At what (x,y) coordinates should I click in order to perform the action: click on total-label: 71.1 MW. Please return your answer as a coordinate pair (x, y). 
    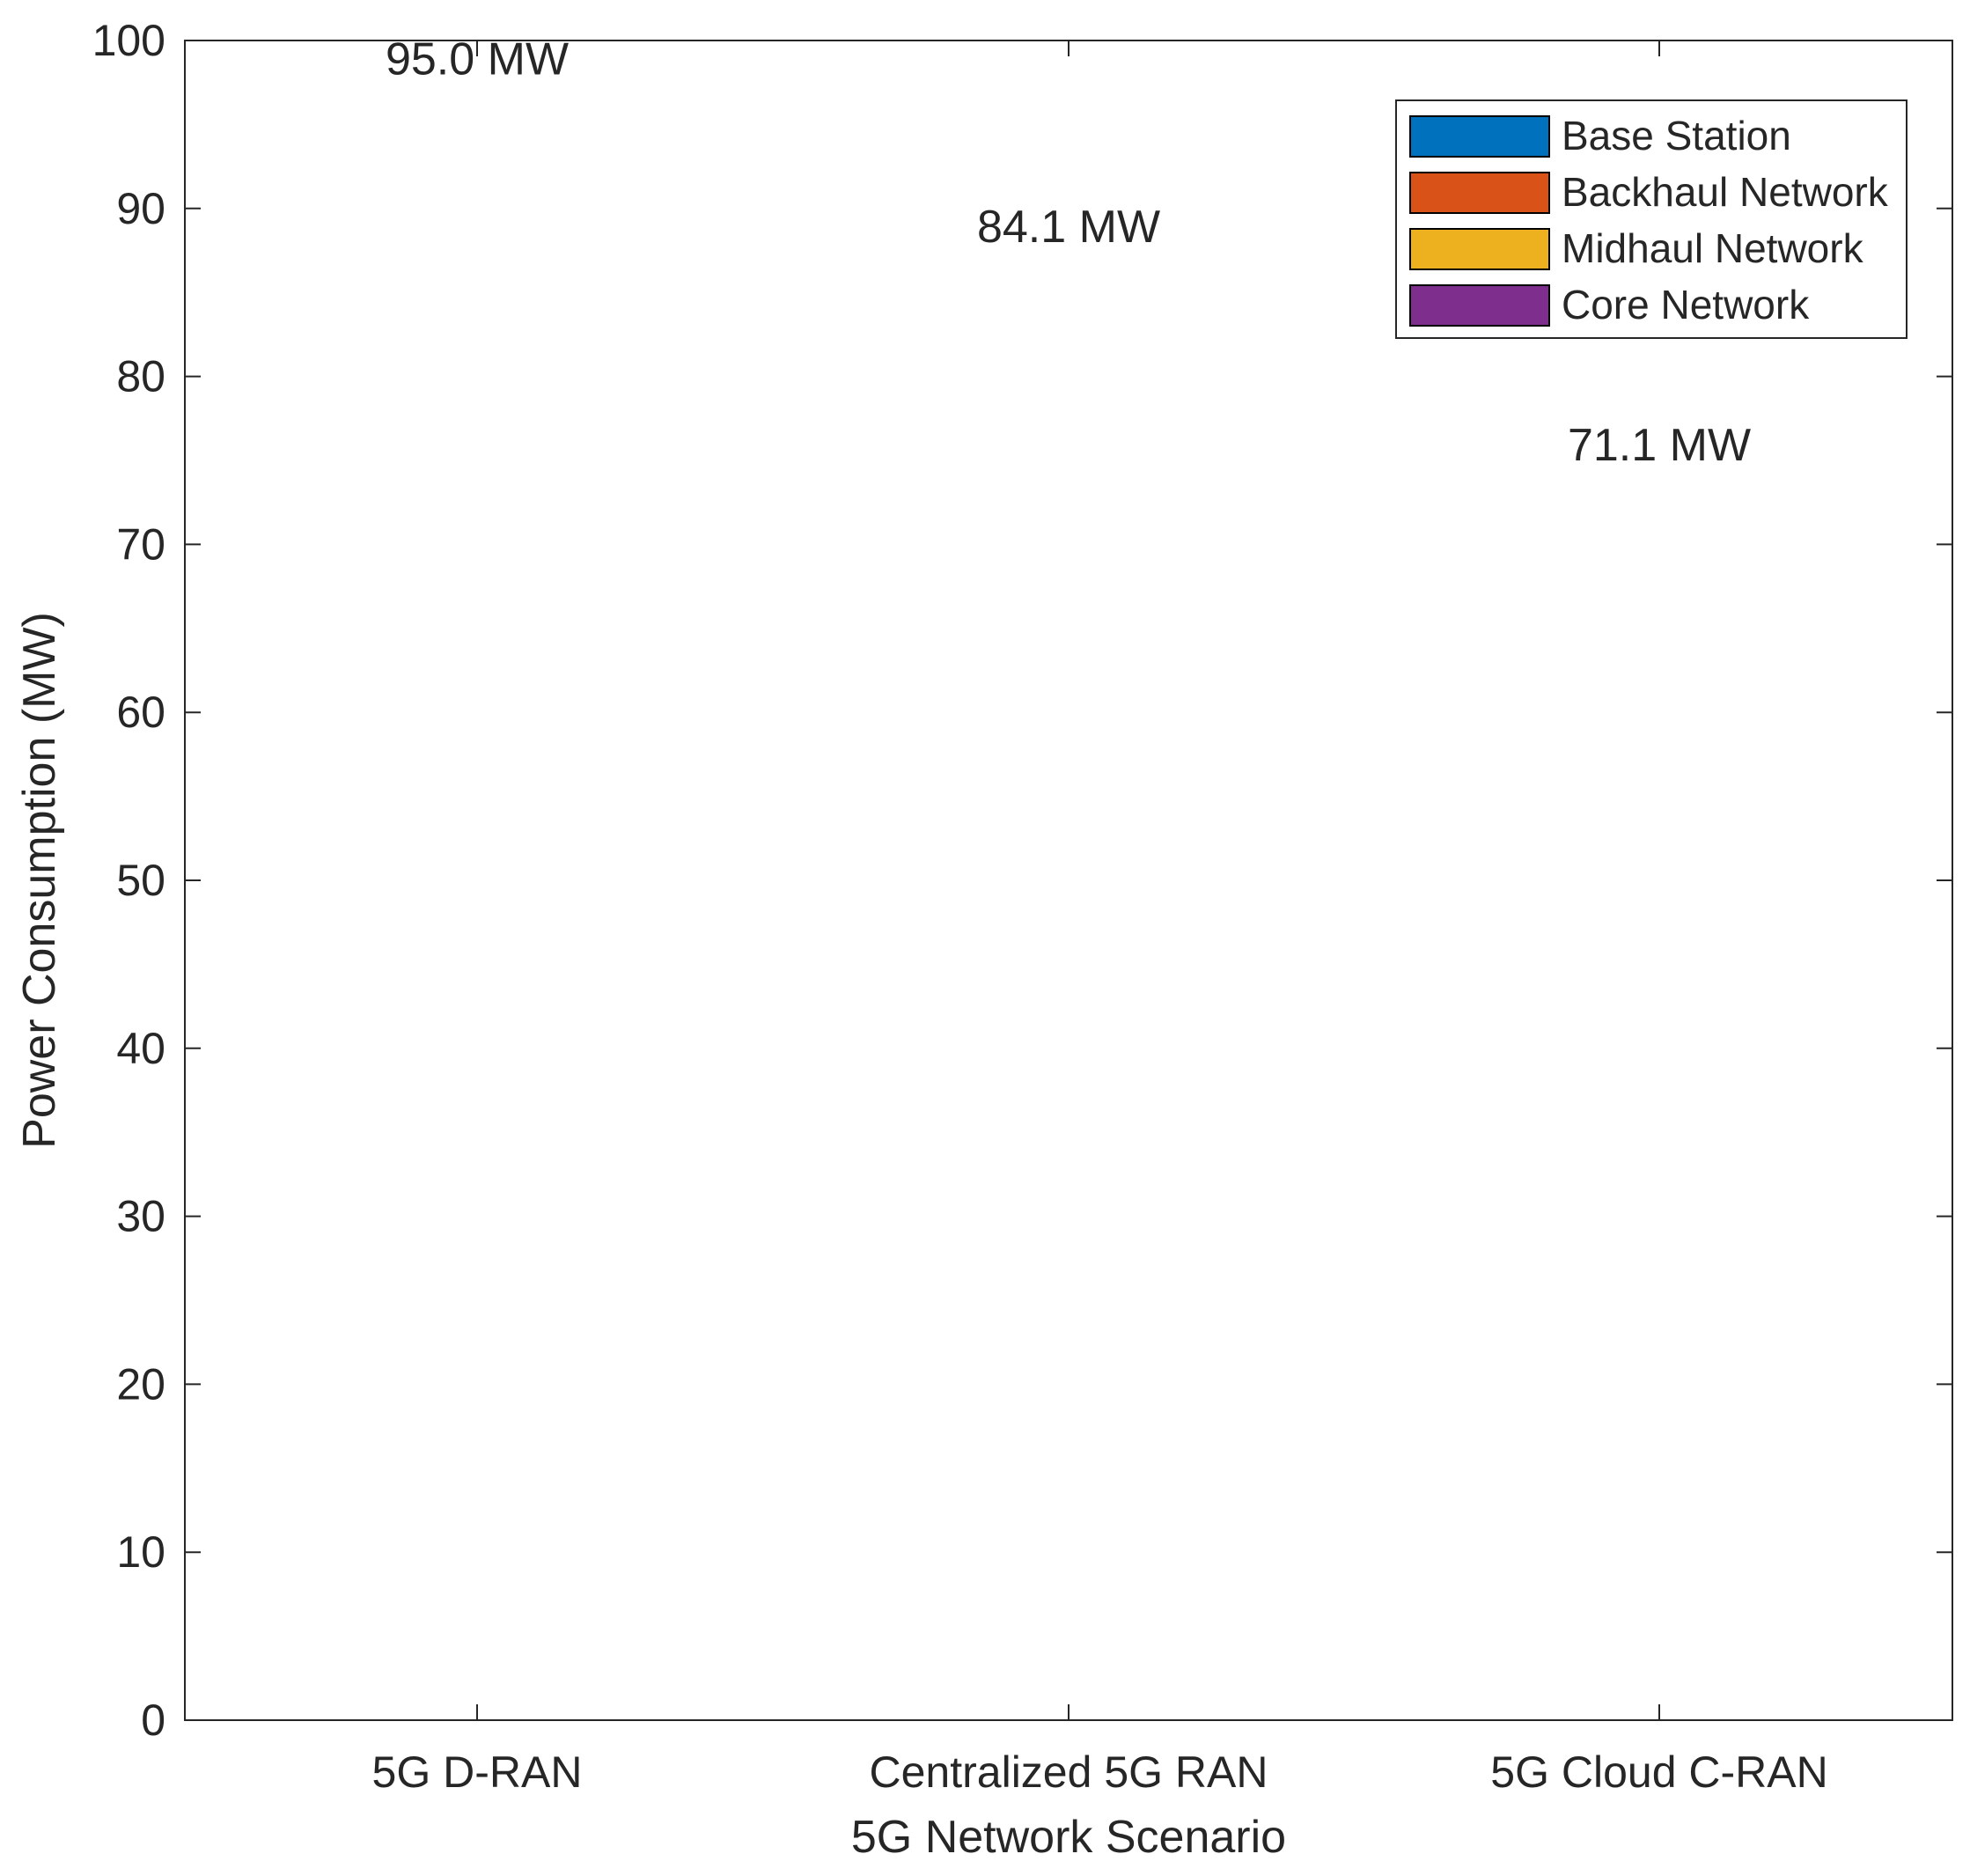
    Looking at the image, I should click on (1659, 445).